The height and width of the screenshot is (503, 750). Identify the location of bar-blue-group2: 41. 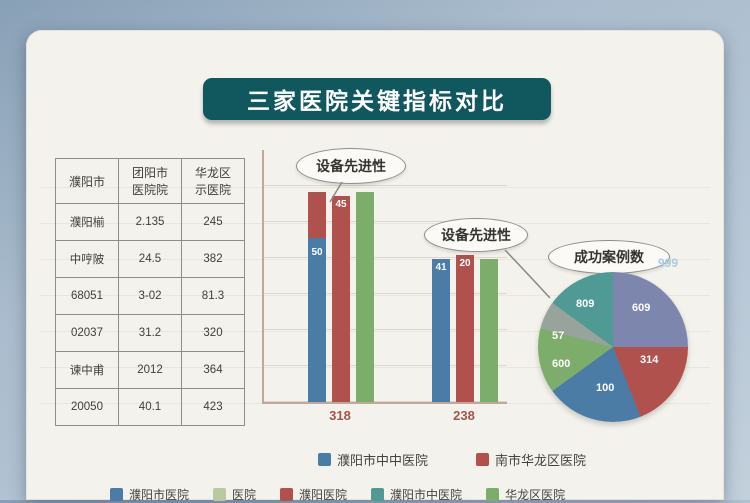
(441, 330).